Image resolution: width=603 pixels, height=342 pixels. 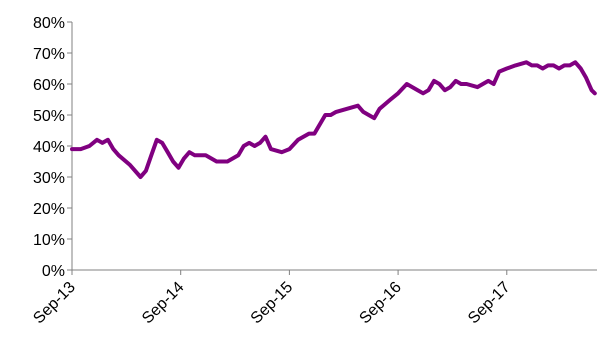 I want to click on y-axis-ticks: 0% 10% 20% 30% 40% 50% 60% 70% 80%, so click(x=52, y=147).